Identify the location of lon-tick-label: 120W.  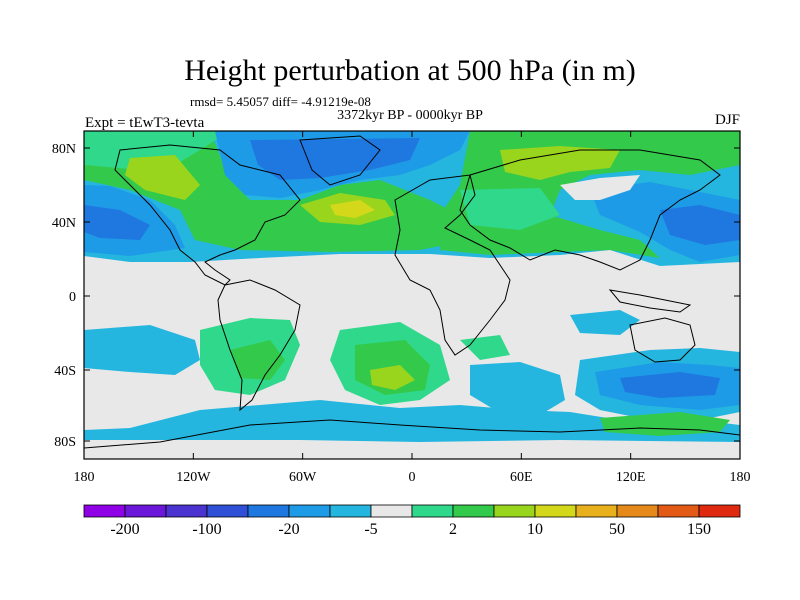
(193, 477).